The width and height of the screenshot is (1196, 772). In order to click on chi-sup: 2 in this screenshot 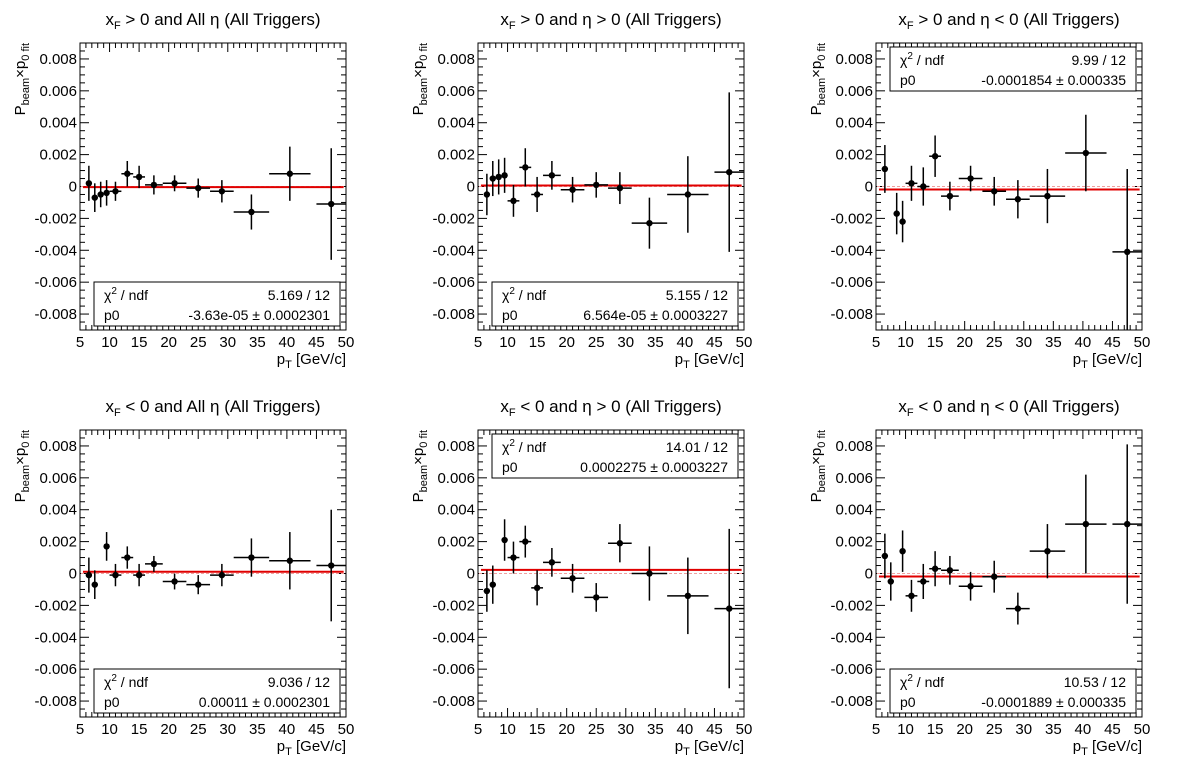, I will do `click(512, 291)`.